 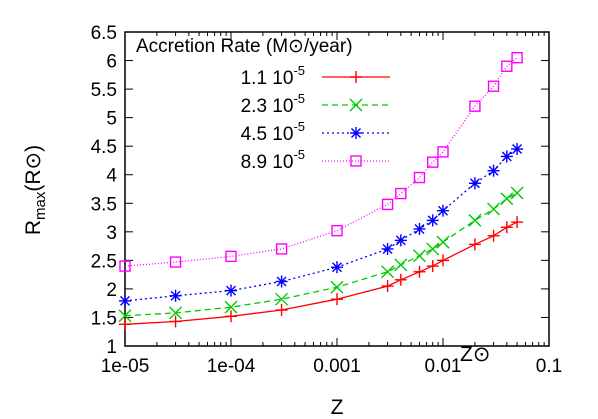 What do you see at coordinates (111, 176) in the screenshot?
I see `y-tick-label: 4` at bounding box center [111, 176].